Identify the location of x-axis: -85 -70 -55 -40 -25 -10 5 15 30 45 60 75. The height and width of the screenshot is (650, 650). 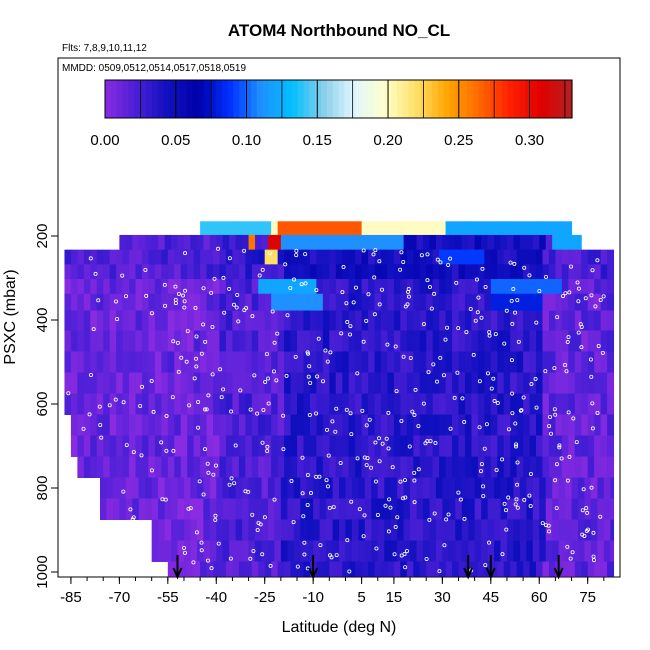
(332, 591).